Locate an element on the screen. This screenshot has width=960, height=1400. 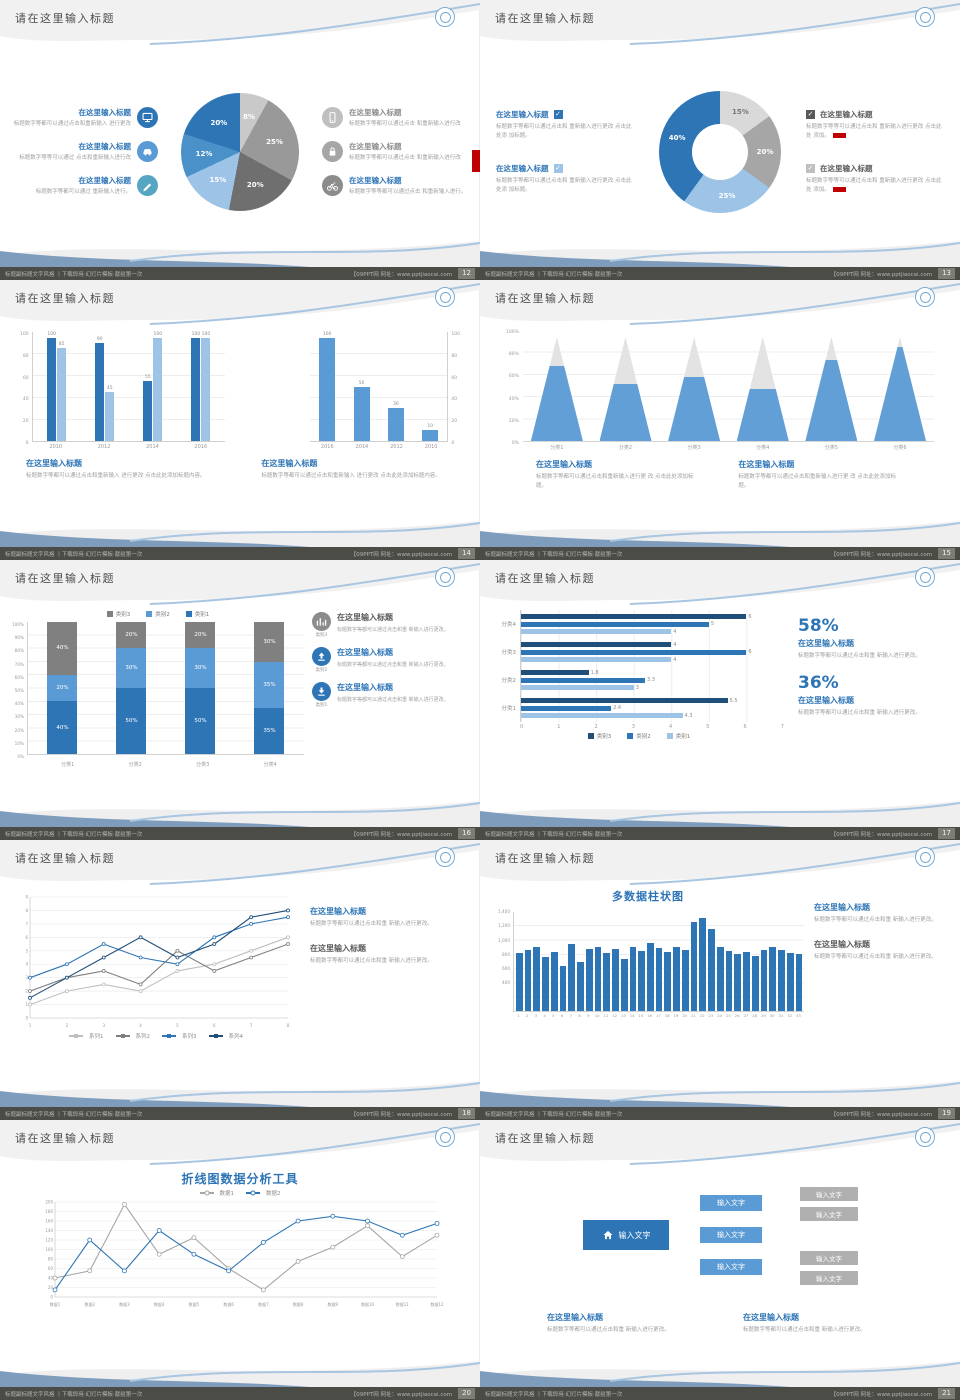
diagram-box-label: 输入文字 is located at coordinates (829, 1215).